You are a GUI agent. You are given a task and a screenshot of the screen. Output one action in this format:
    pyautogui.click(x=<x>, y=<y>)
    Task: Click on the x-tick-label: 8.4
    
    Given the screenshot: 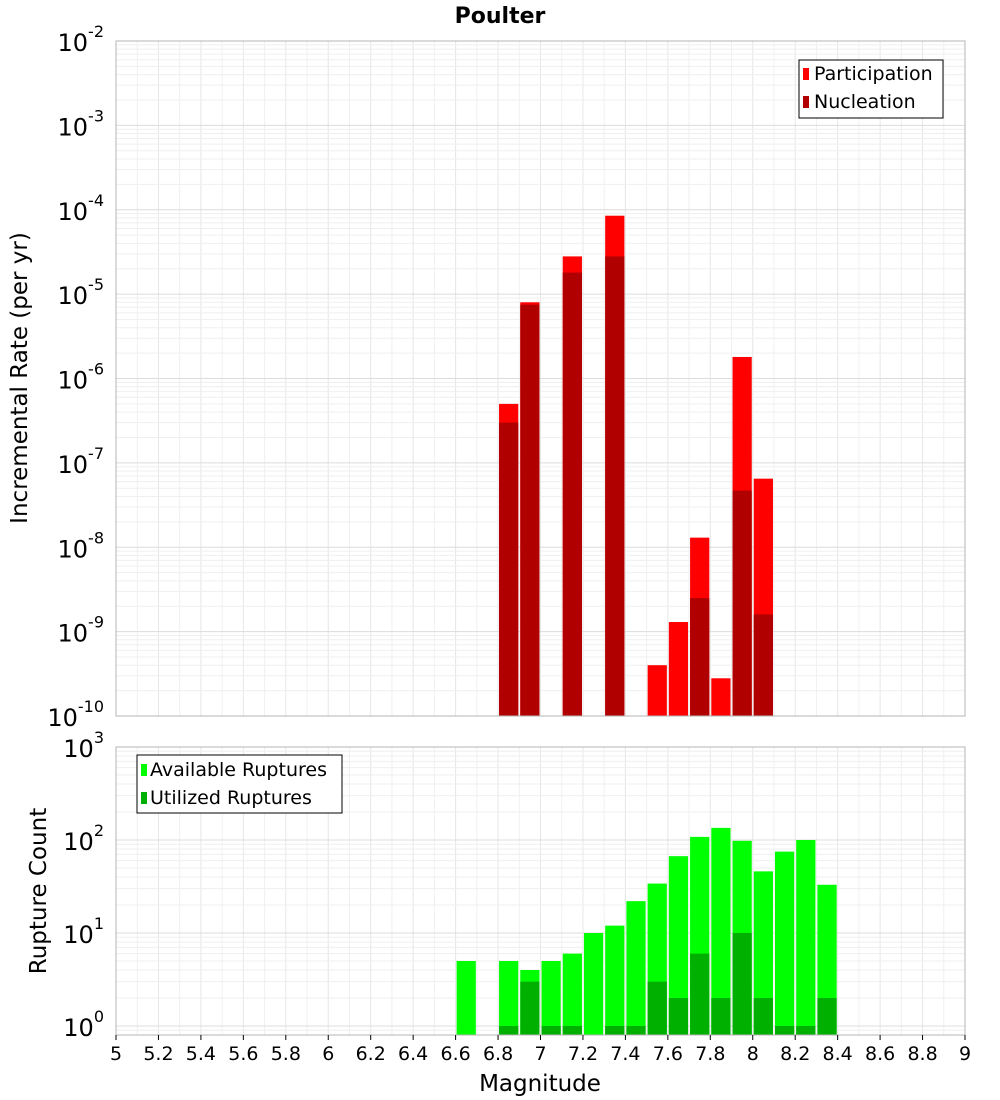 What is the action you would take?
    pyautogui.click(x=838, y=1054)
    